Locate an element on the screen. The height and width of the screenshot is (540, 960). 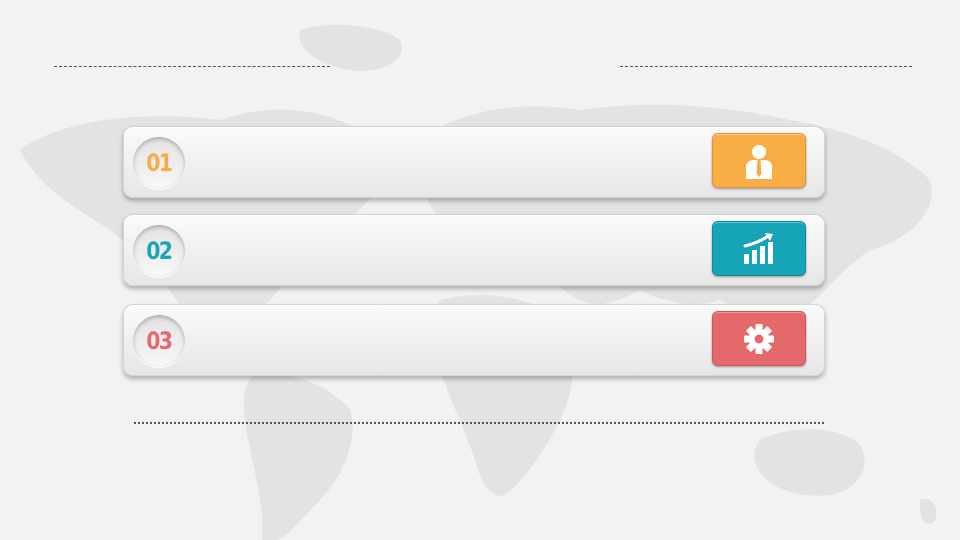
growth-chart-icon-button is located at coordinates (759, 248).